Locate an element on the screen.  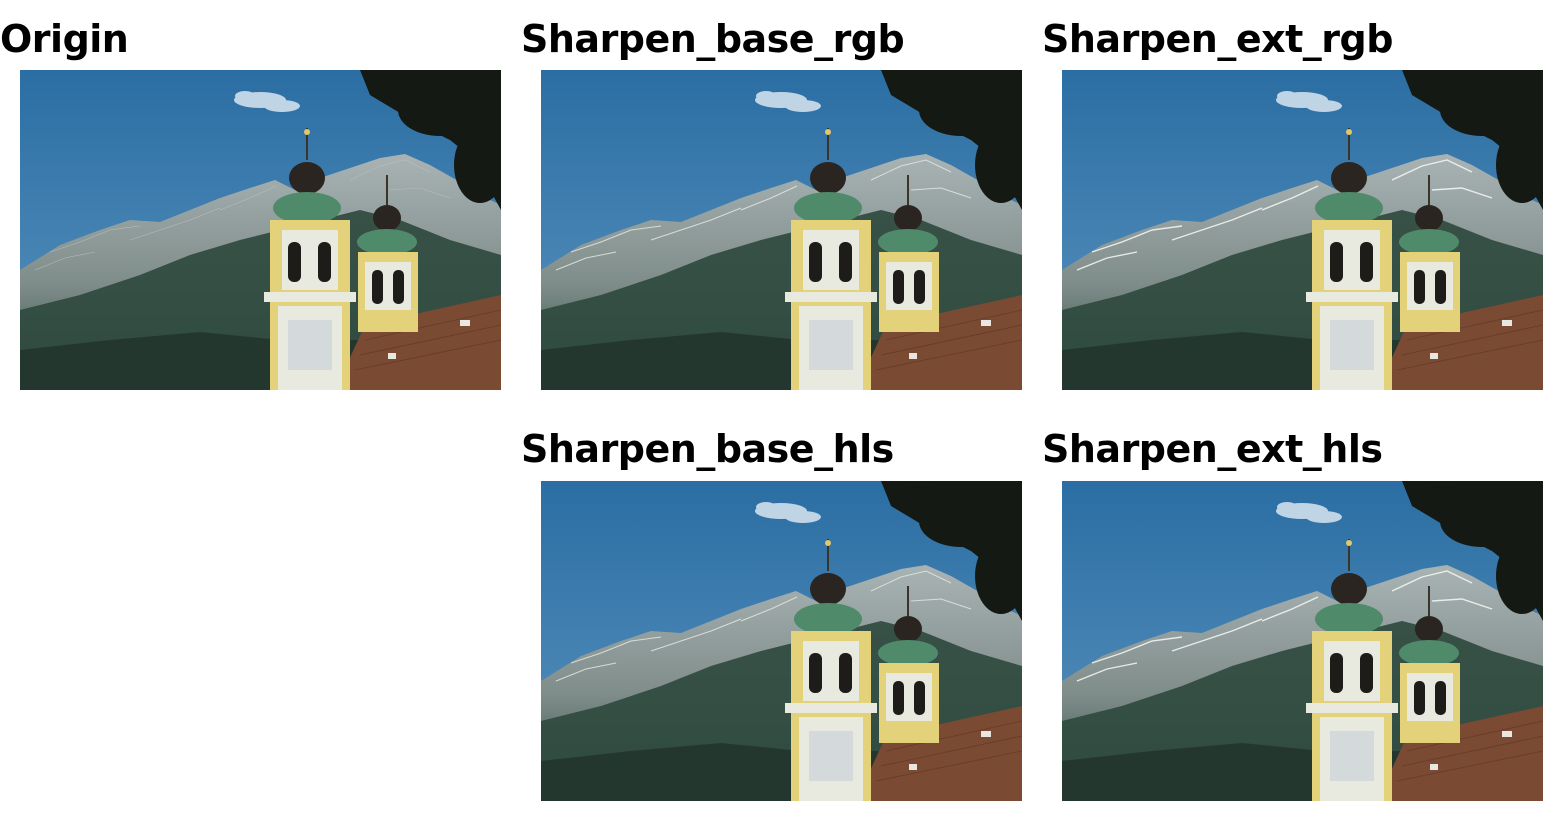
photo-sharpen-ext-hls is located at coordinates (1302, 641).